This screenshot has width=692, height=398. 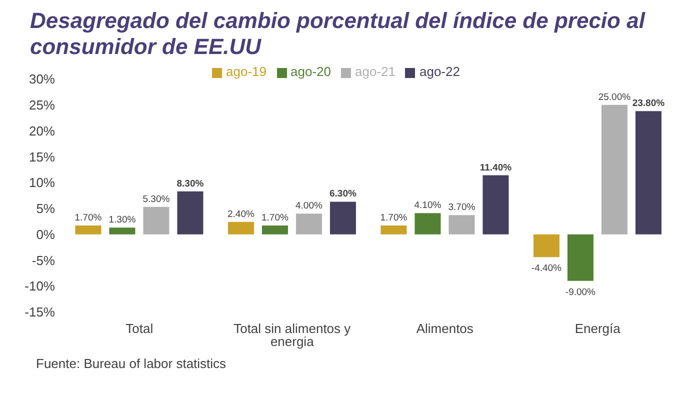 I want to click on data-label: 11.40%, so click(x=496, y=168).